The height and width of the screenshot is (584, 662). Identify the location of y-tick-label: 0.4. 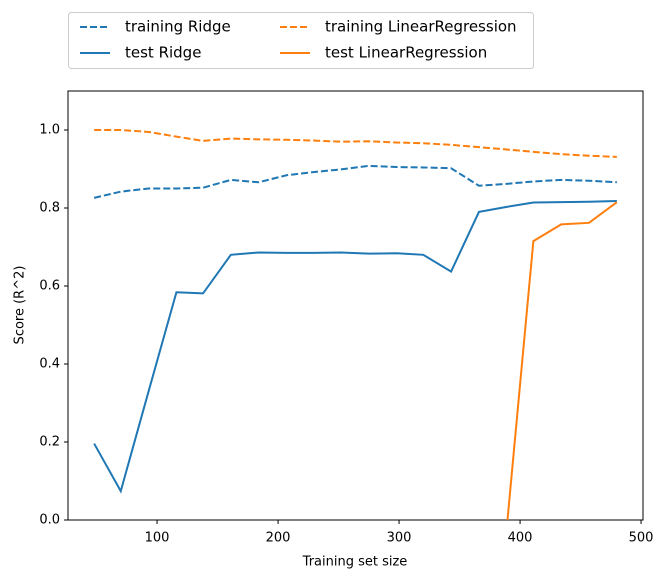
(49, 364).